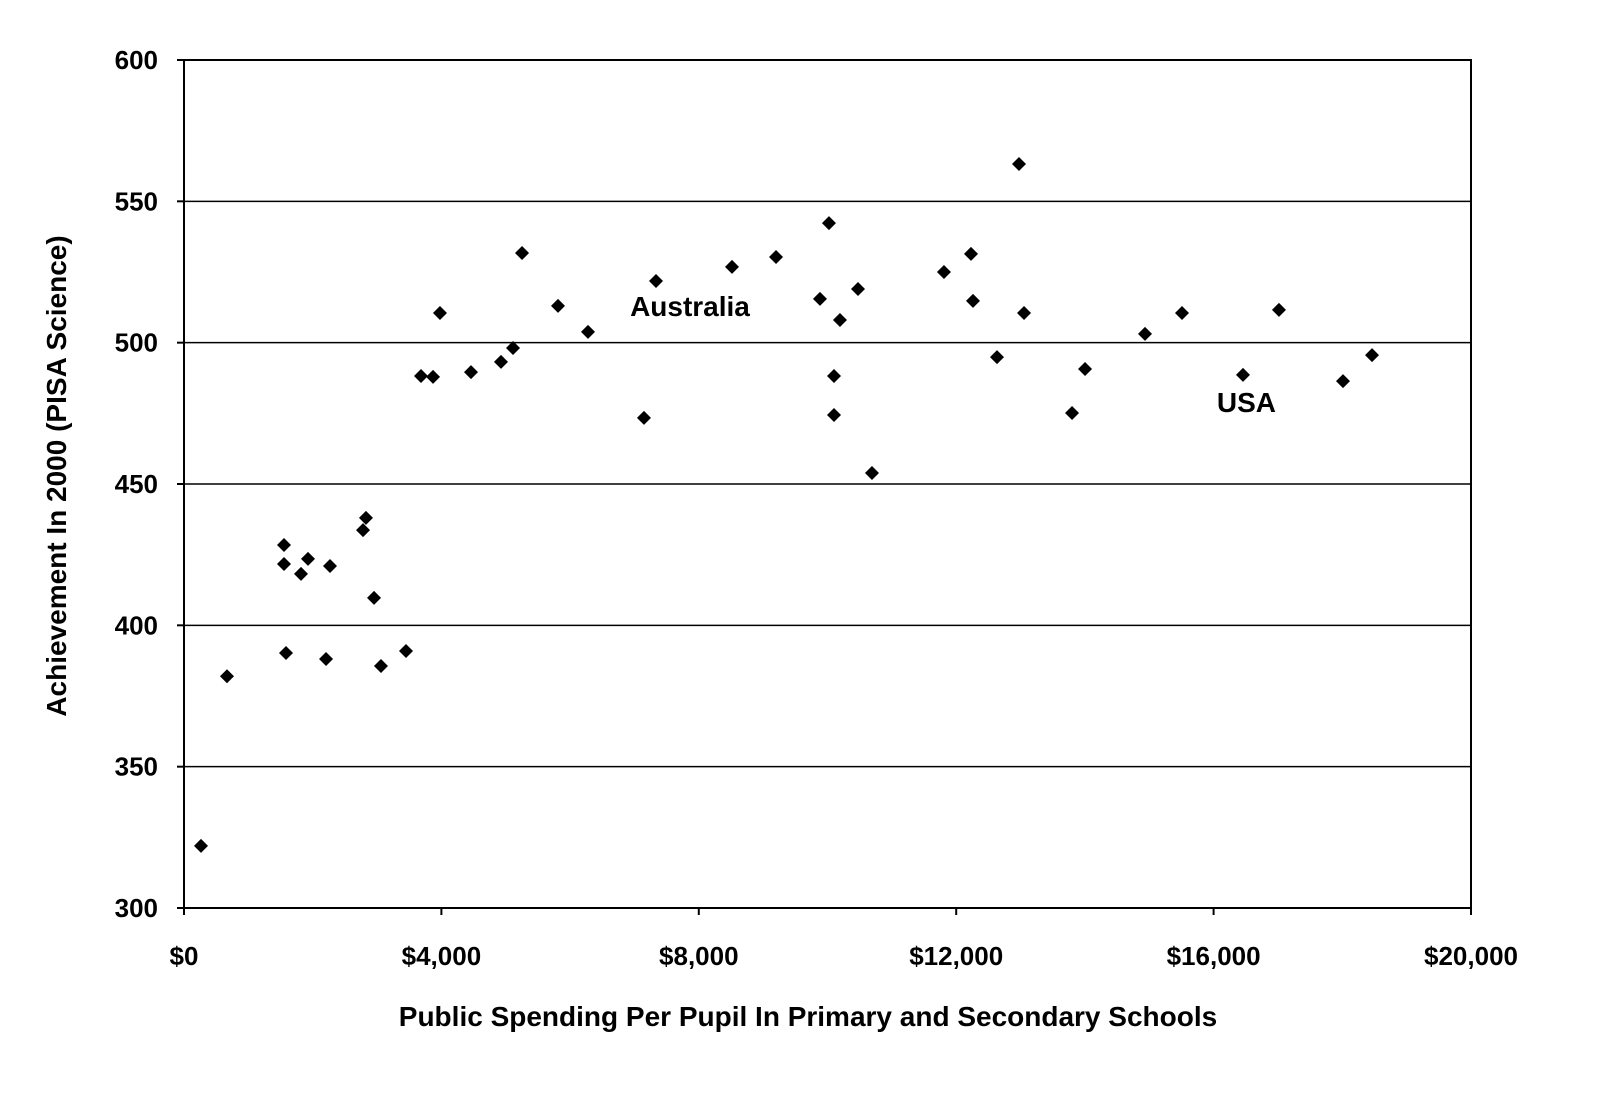  I want to click on x-tick-label: $0, so click(184, 956).